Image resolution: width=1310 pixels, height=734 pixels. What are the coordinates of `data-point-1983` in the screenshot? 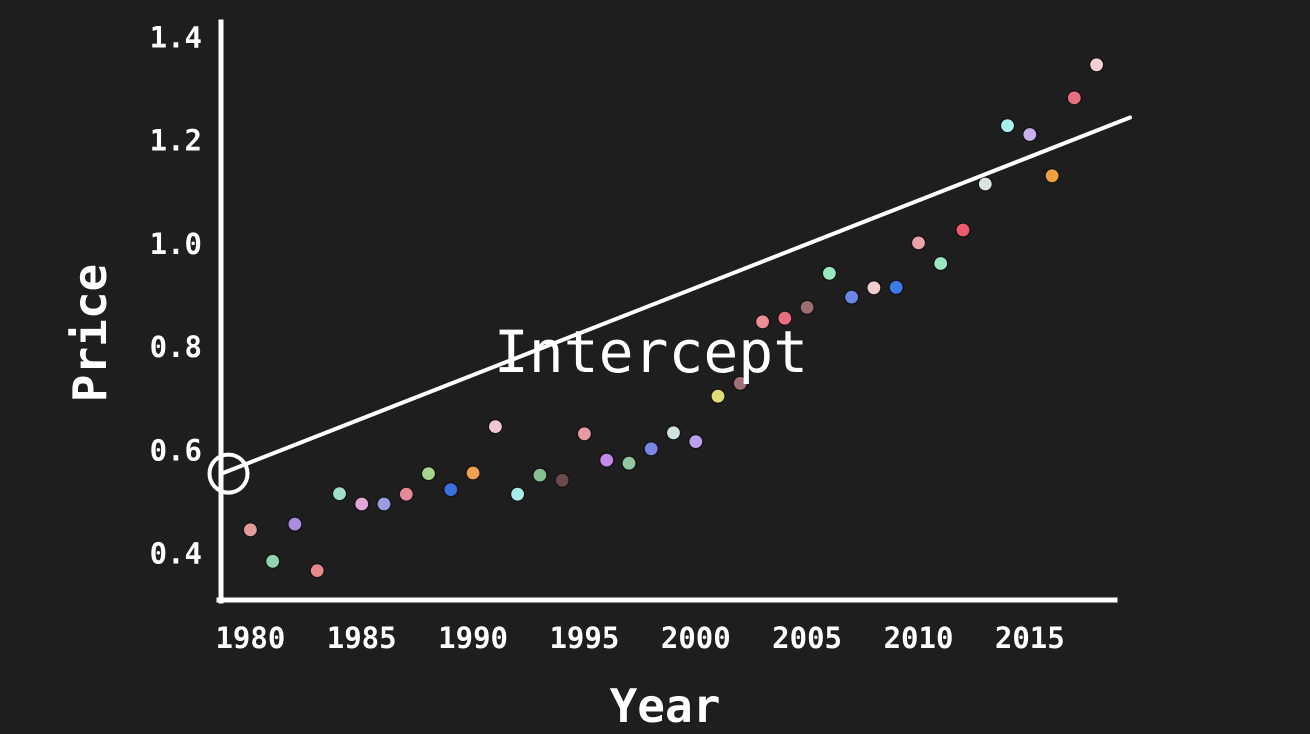 It's located at (317, 570).